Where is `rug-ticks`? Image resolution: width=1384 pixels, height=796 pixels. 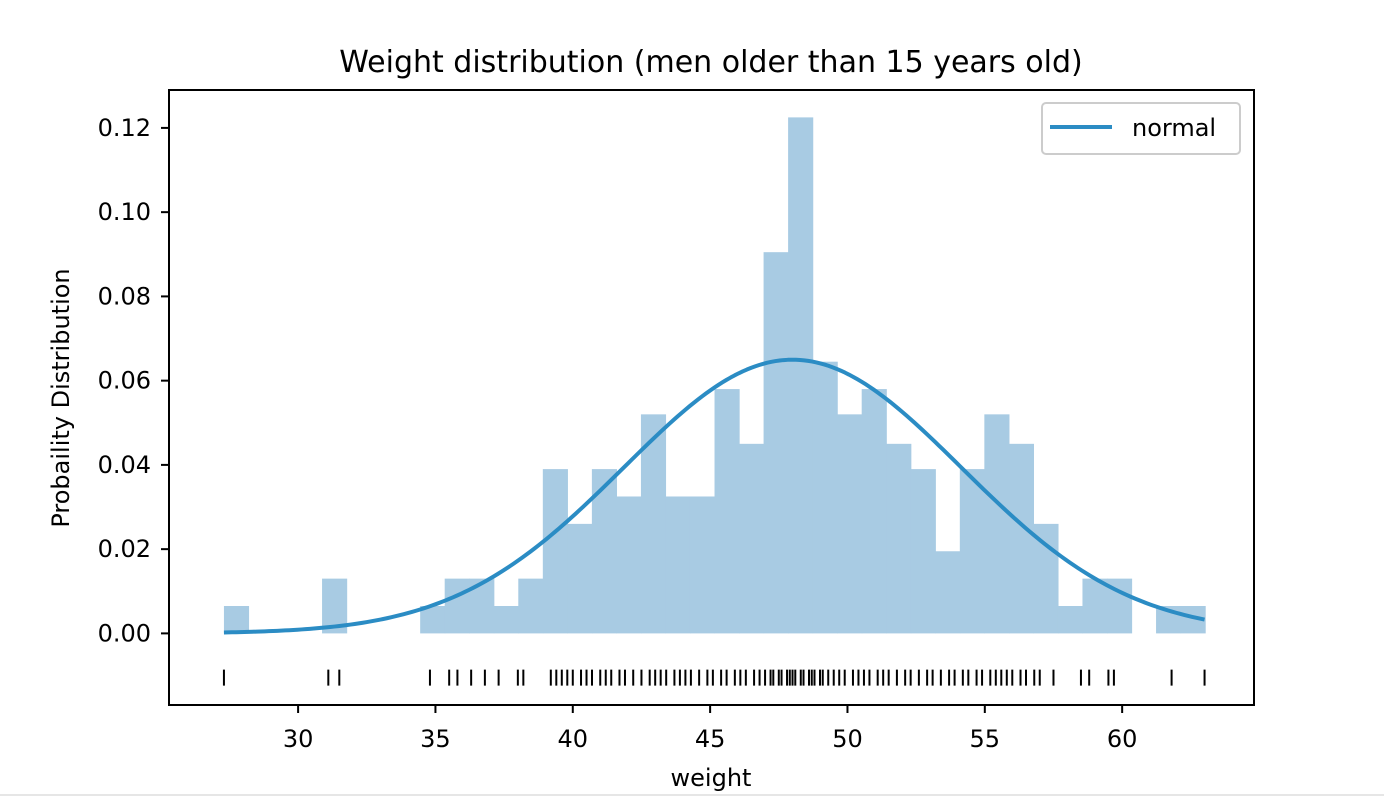
rug-ticks is located at coordinates (714, 677).